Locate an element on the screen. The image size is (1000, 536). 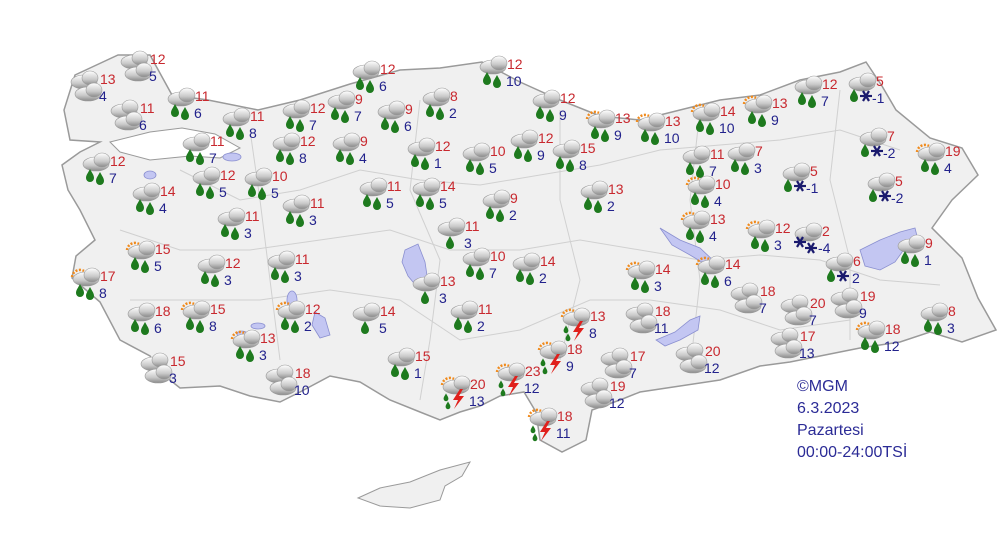
max-temperature: 14 is located at coordinates (548, 261).